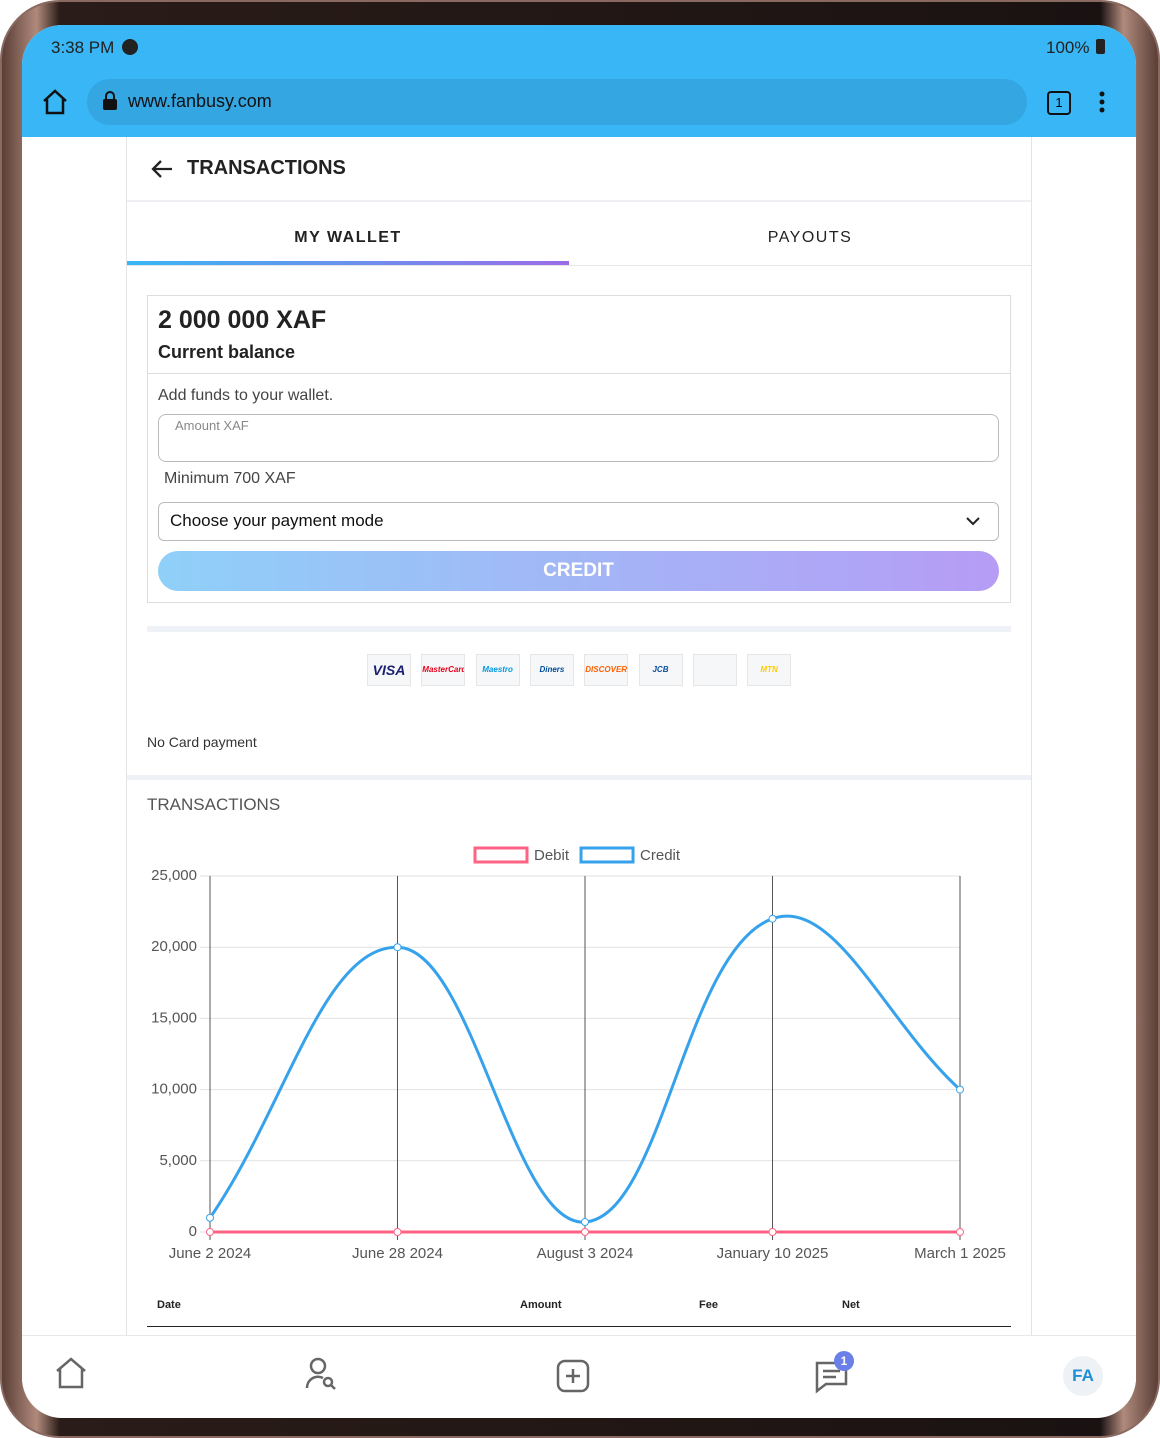  Describe the element at coordinates (202, 742) in the screenshot. I see `no-card-text: No Card payment` at that location.